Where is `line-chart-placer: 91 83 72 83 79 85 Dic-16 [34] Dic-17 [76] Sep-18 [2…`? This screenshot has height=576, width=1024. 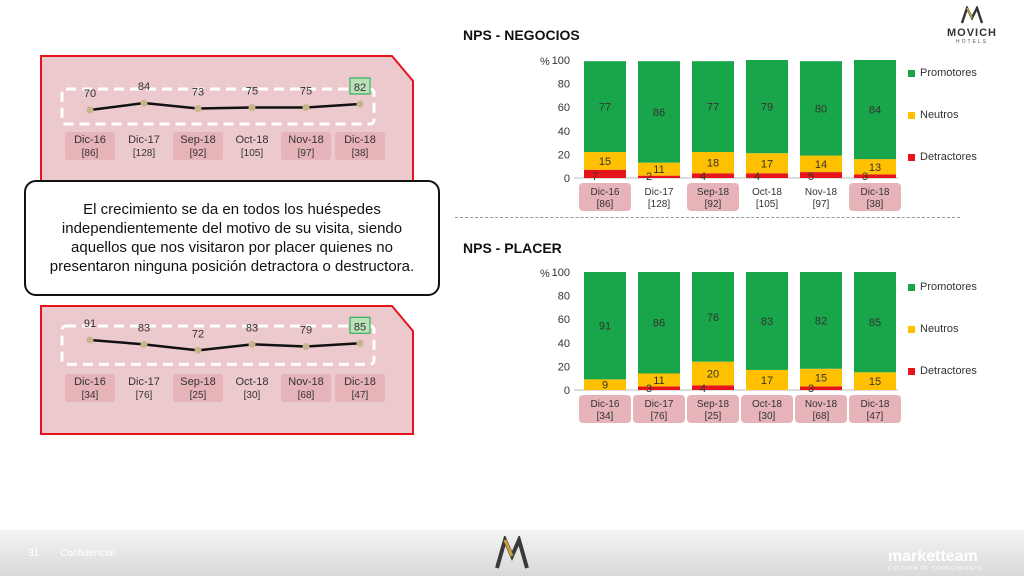 line-chart-placer: 91 83 72 83 79 85 Dic-16 [34] Dic-17 [76] Sep-18 [2… is located at coordinates (227, 370).